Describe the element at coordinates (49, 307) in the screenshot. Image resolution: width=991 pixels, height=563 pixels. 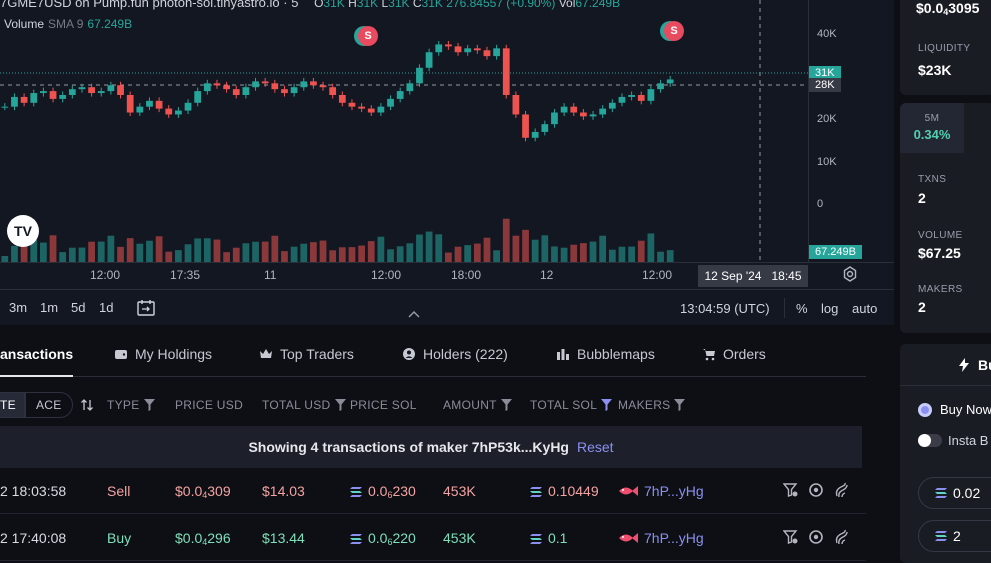
I see `range-1m-button: 1m` at that location.